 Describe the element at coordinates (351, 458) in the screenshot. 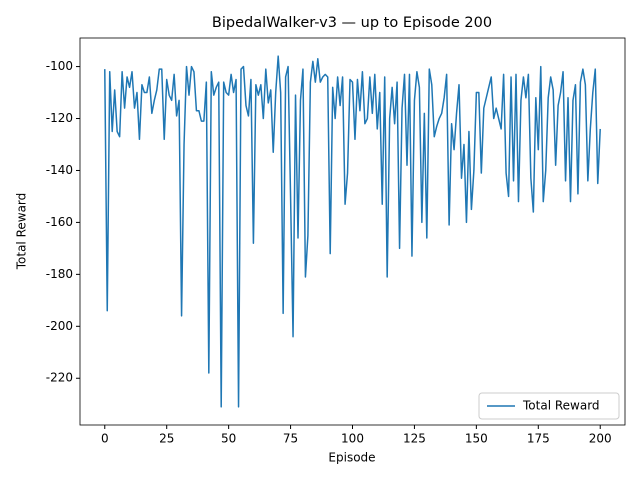

I see `x-axis-label: Episode` at that location.